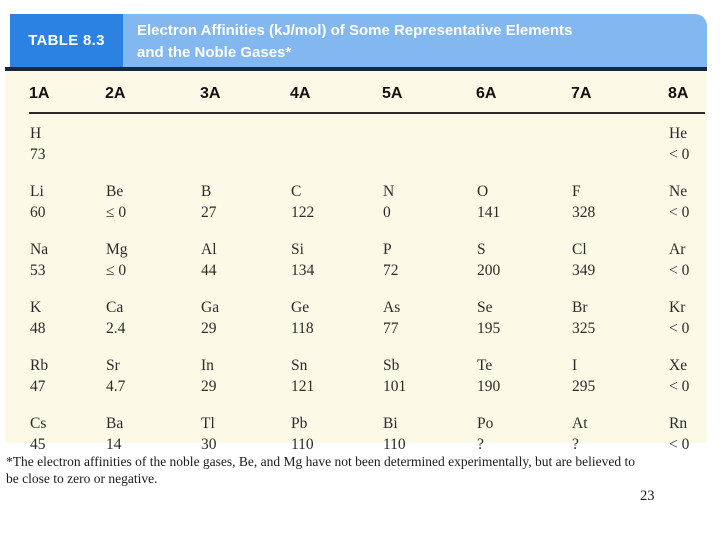 Image resolution: width=720 pixels, height=540 pixels. Describe the element at coordinates (209, 212) in the screenshot. I see `affinity-value: 27` at that location.